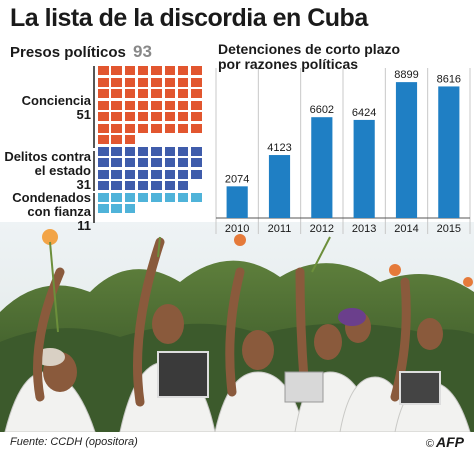 Image resolution: width=474 pixels, height=455 pixels. I want to click on prisoner-waffle, so click(153, 151).